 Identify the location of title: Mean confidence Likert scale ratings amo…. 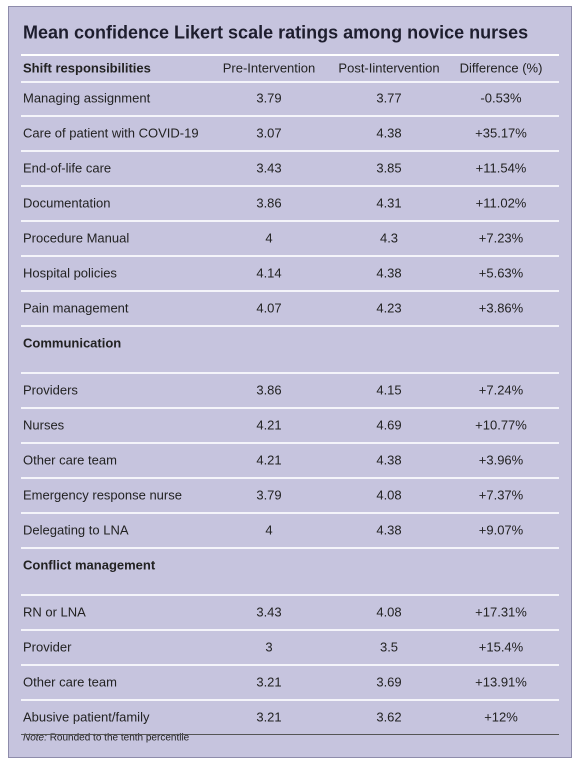
(276, 32).